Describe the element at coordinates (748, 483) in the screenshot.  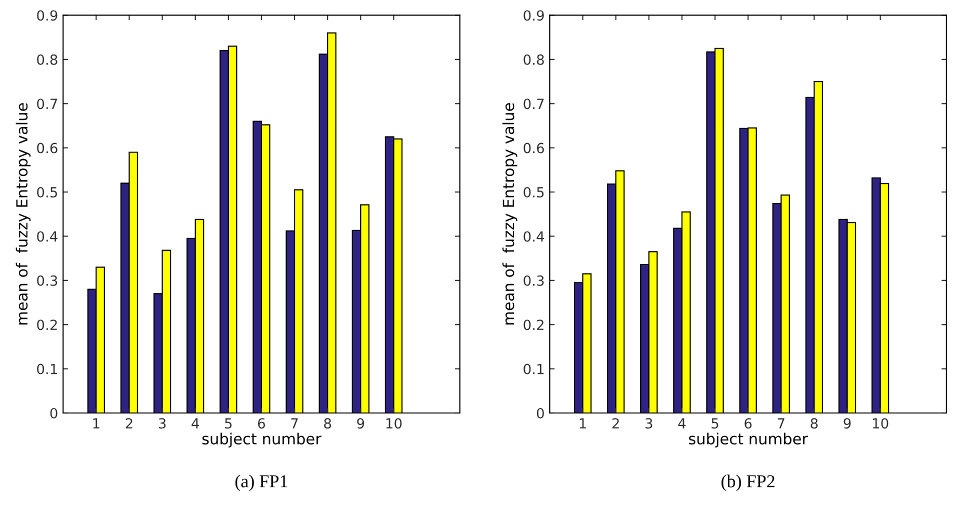
I see `text: (b) FP2` at that location.